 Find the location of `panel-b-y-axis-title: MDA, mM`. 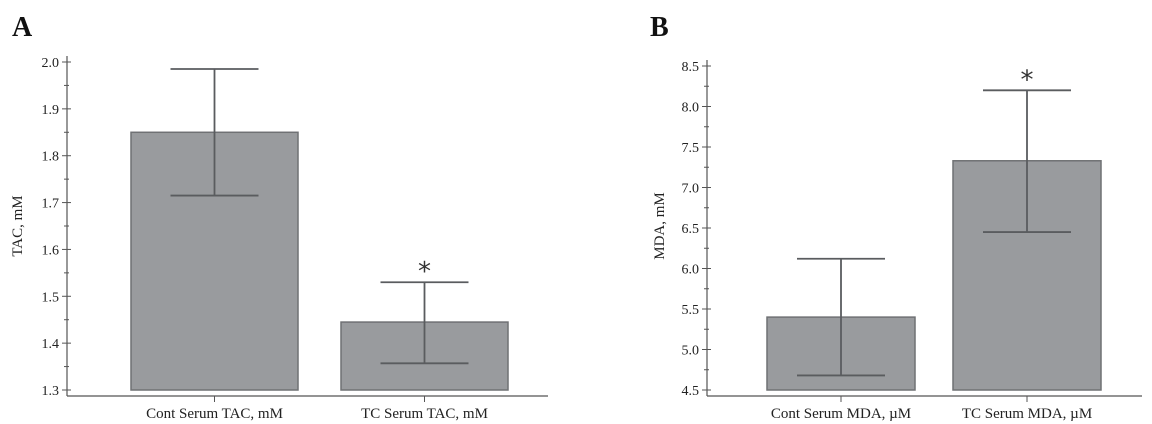

panel-b-y-axis-title: MDA, mM is located at coordinates (660, 226).